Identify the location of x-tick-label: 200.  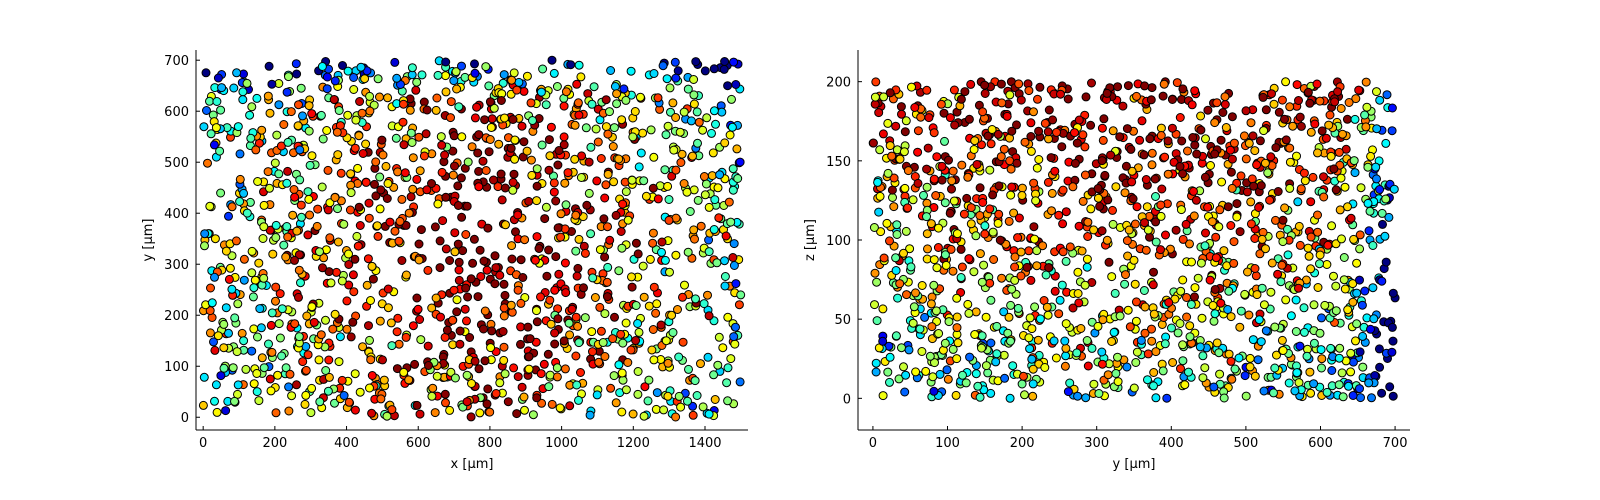
(1022, 443).